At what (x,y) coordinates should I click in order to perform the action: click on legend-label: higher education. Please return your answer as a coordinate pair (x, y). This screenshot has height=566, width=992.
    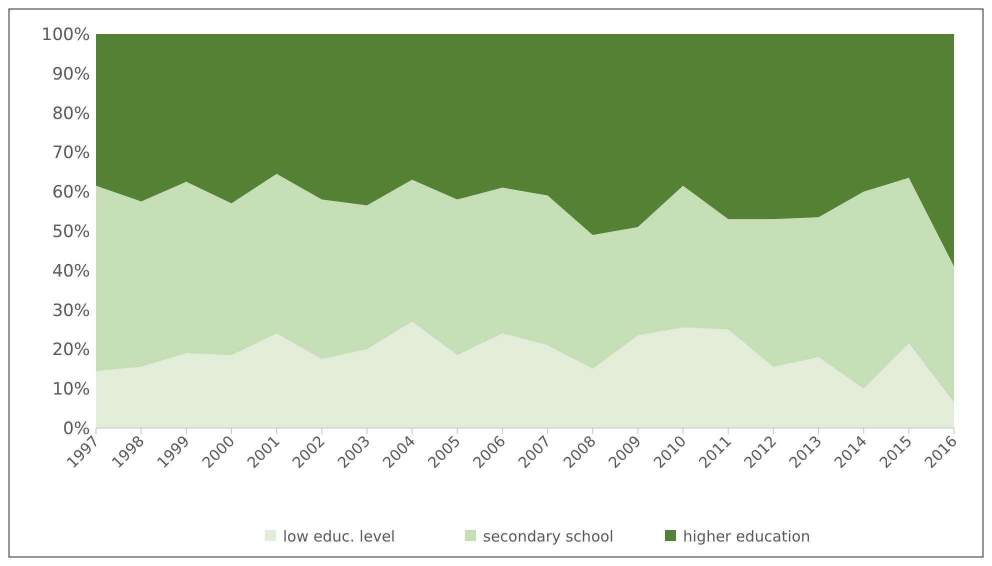
    Looking at the image, I should click on (746, 536).